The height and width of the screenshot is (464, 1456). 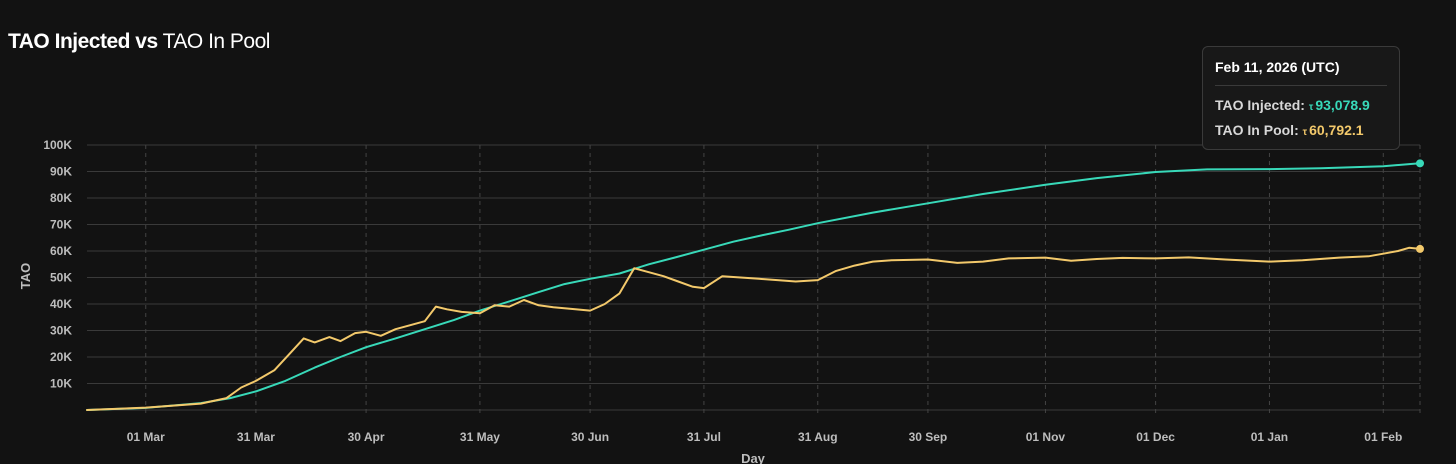 I want to click on x-tick-label: 30 Jun, so click(x=590, y=437).